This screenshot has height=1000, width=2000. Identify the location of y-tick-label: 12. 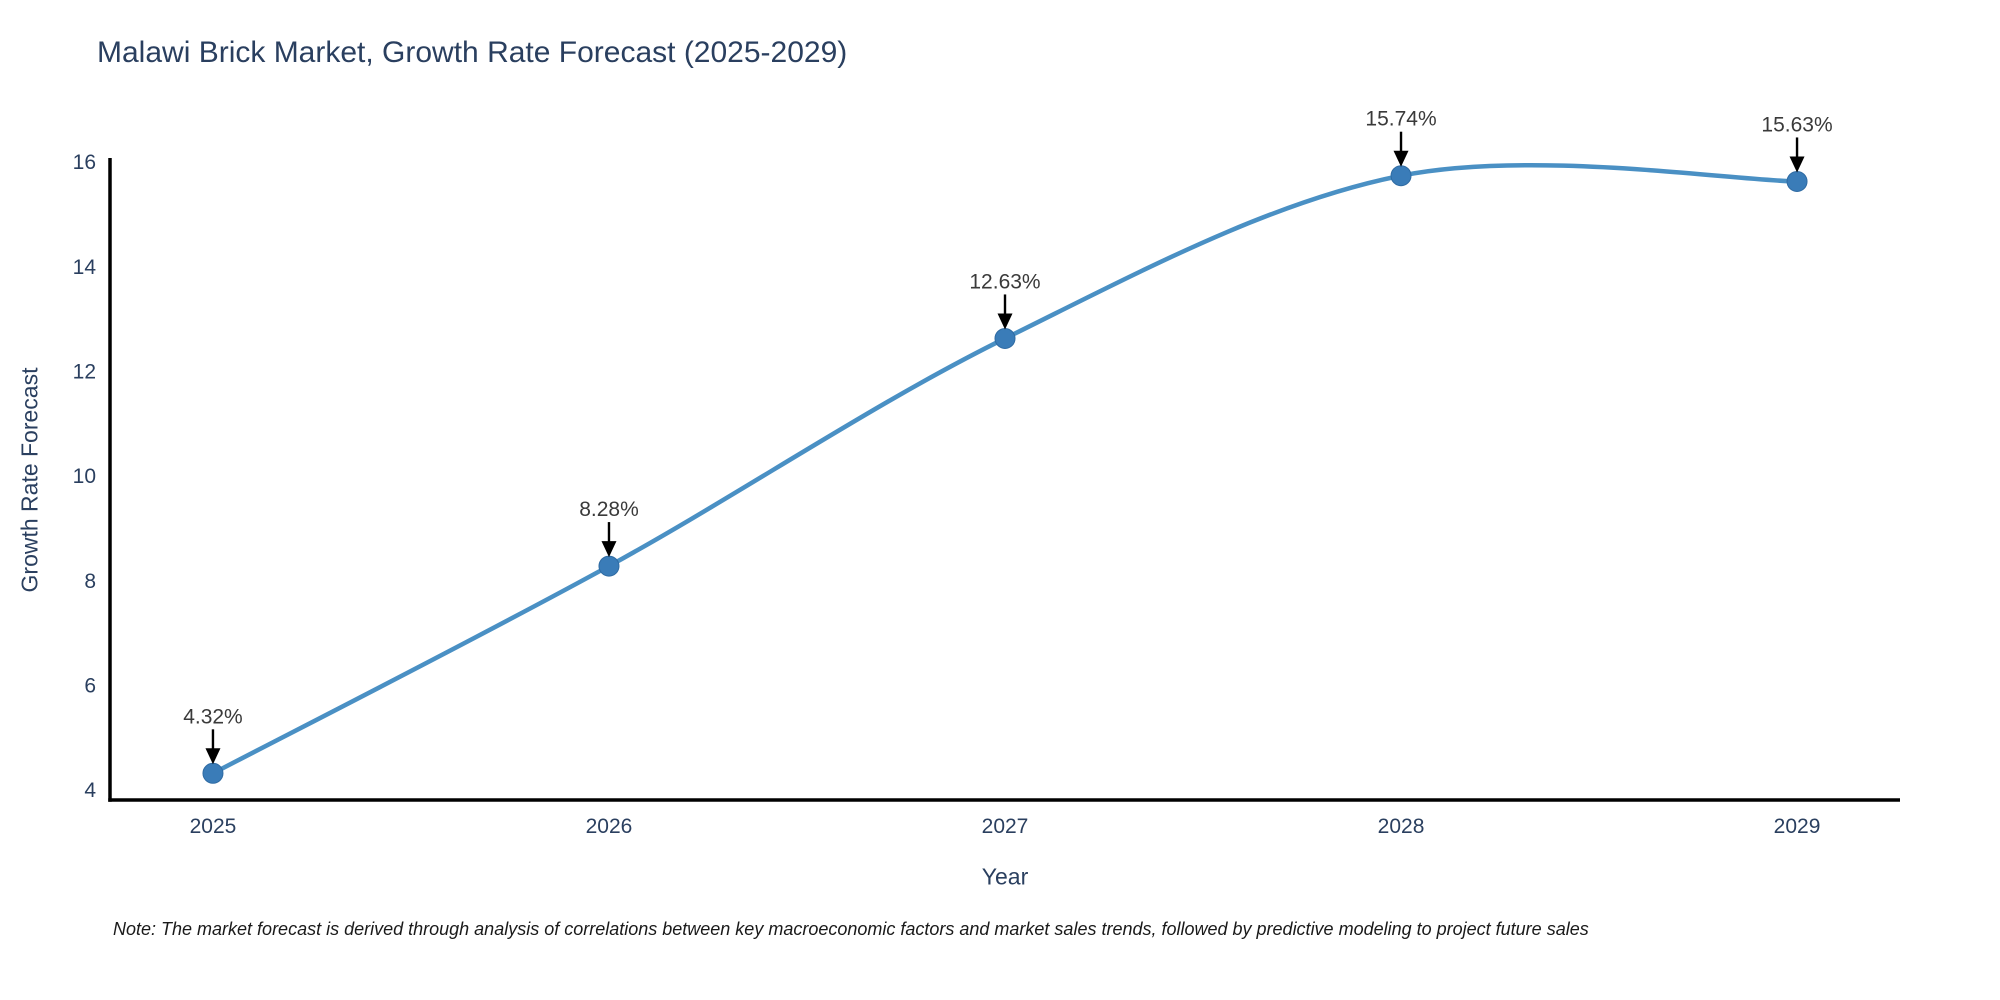
(84, 372).